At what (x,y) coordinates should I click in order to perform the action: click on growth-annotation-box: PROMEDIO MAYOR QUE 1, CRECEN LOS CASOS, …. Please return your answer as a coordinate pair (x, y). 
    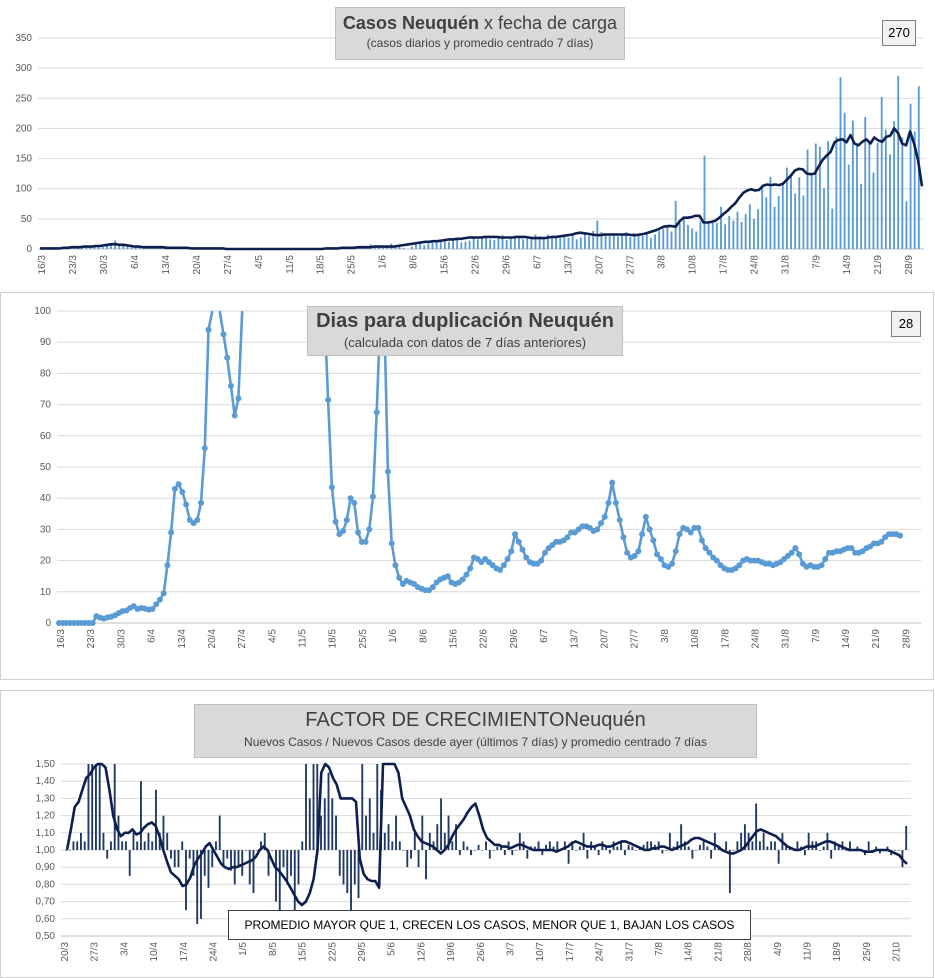
    Looking at the image, I should click on (489, 925).